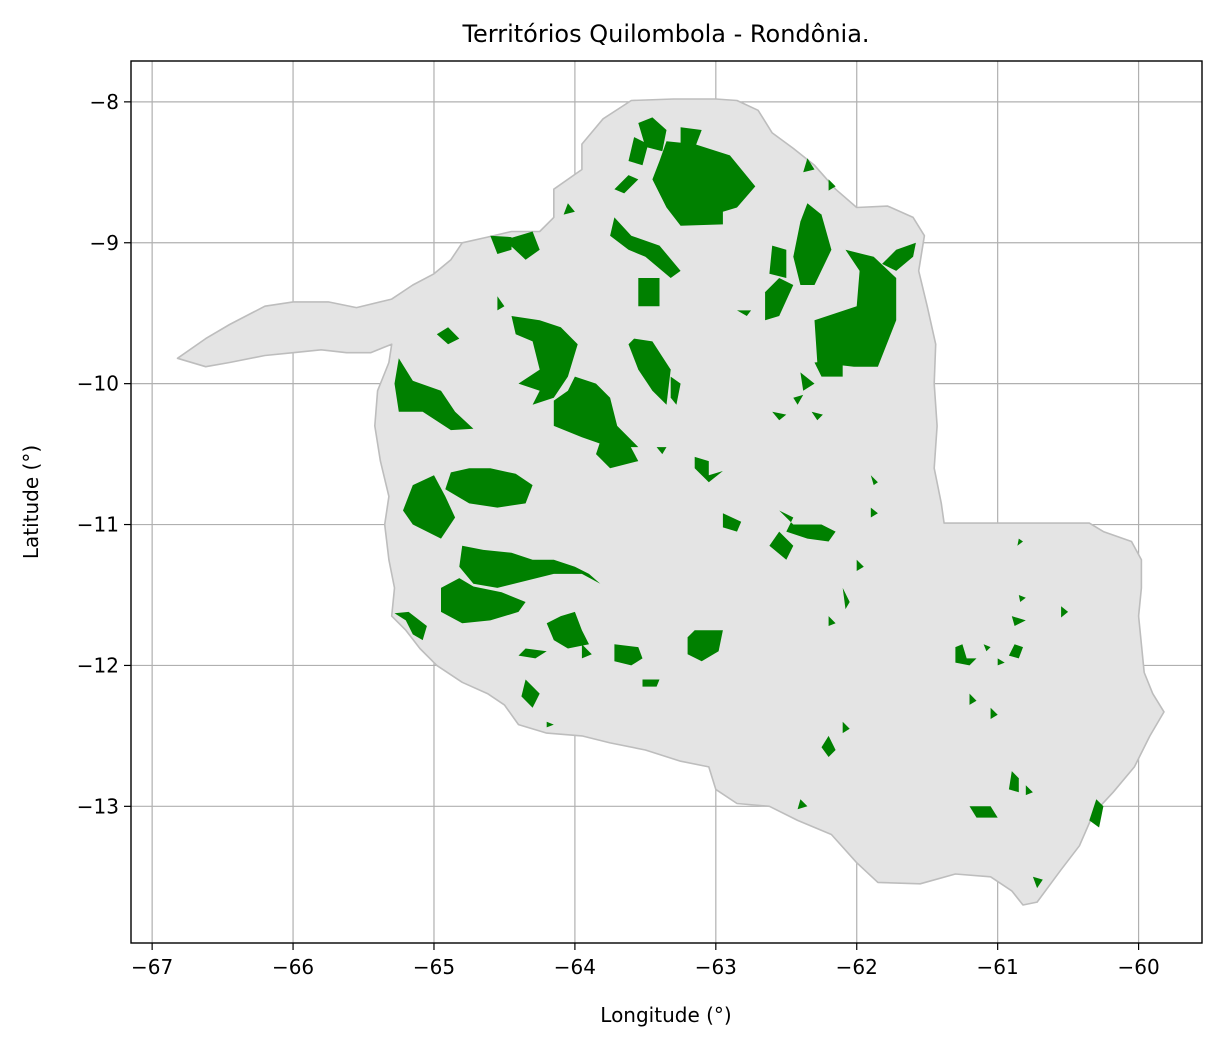 This screenshot has height=1046, width=1222. What do you see at coordinates (665, 1015) in the screenshot?
I see `x-axis-label: Longitude (°)` at bounding box center [665, 1015].